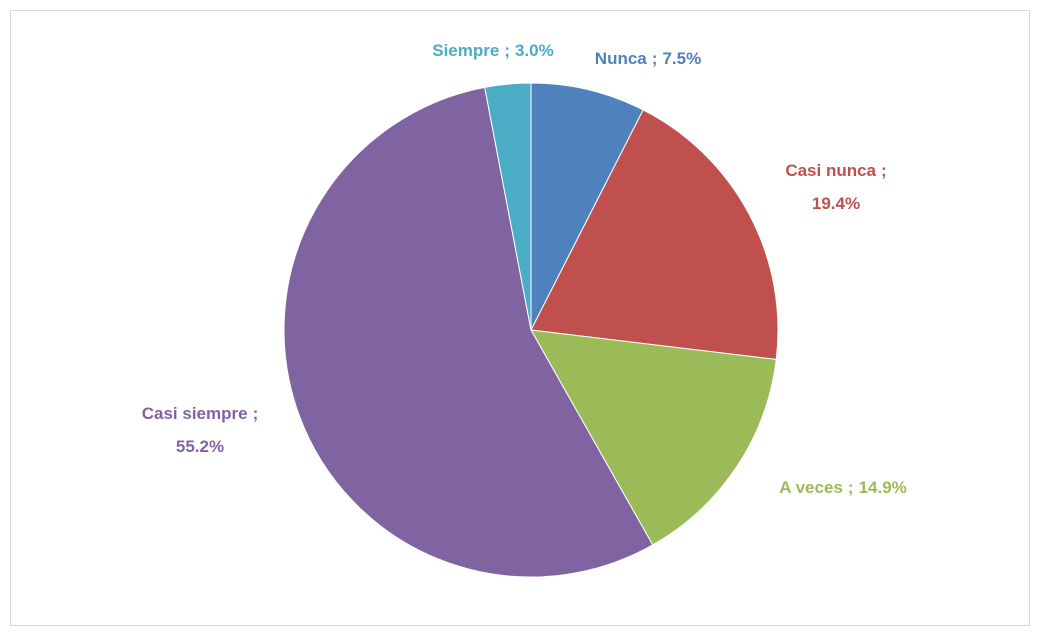 The width and height of the screenshot is (1040, 636). I want to click on label-category: Nunca, so click(621, 58).